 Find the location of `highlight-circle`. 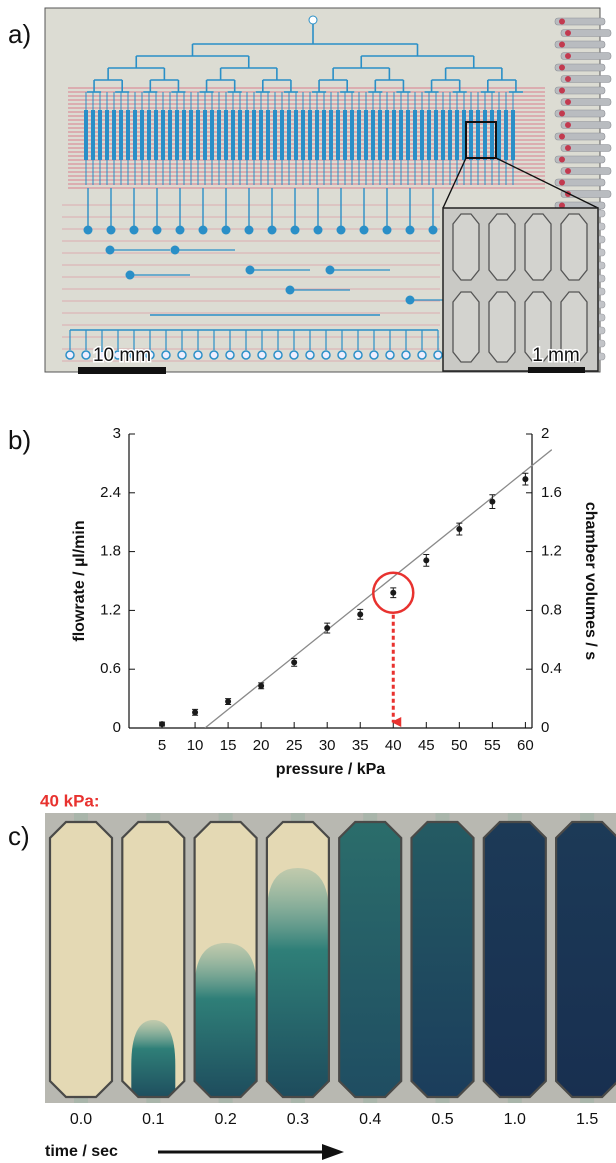

highlight-circle is located at coordinates (393, 593).